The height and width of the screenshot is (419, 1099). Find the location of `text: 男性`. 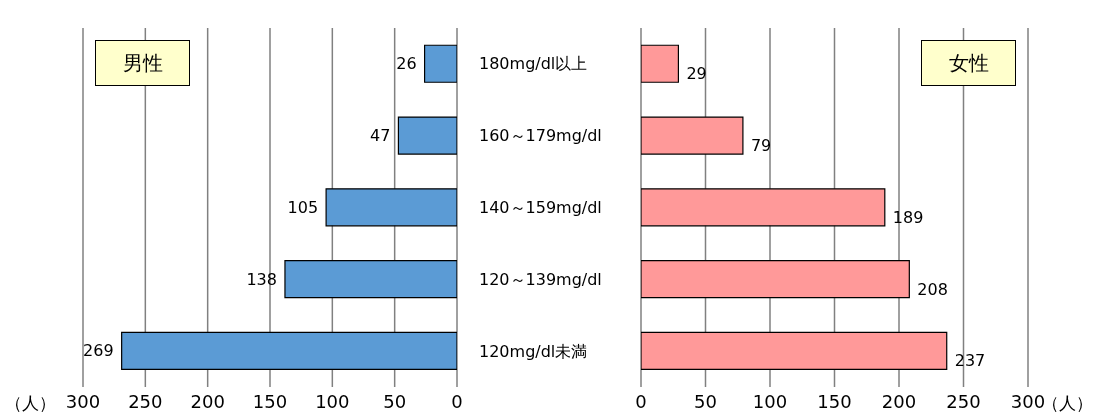

text: 男性 is located at coordinates (142, 63).